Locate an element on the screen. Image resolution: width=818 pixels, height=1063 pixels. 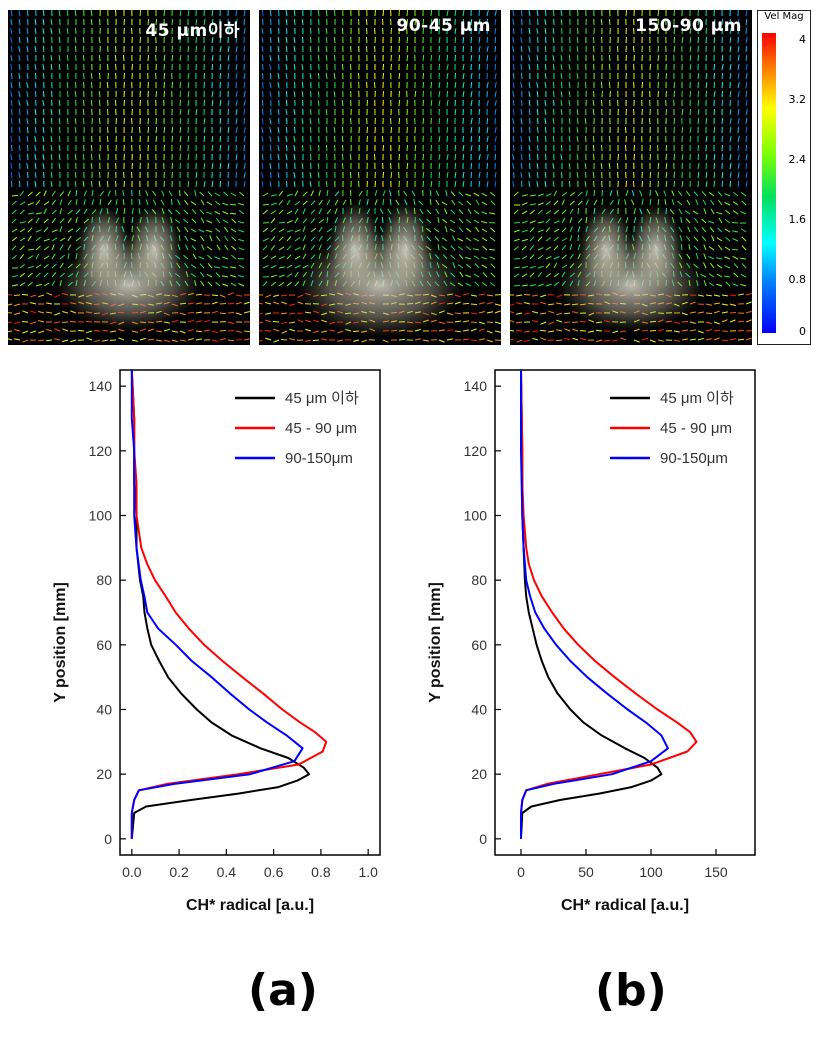
x-tick-label: 0.2 is located at coordinates (179, 872).